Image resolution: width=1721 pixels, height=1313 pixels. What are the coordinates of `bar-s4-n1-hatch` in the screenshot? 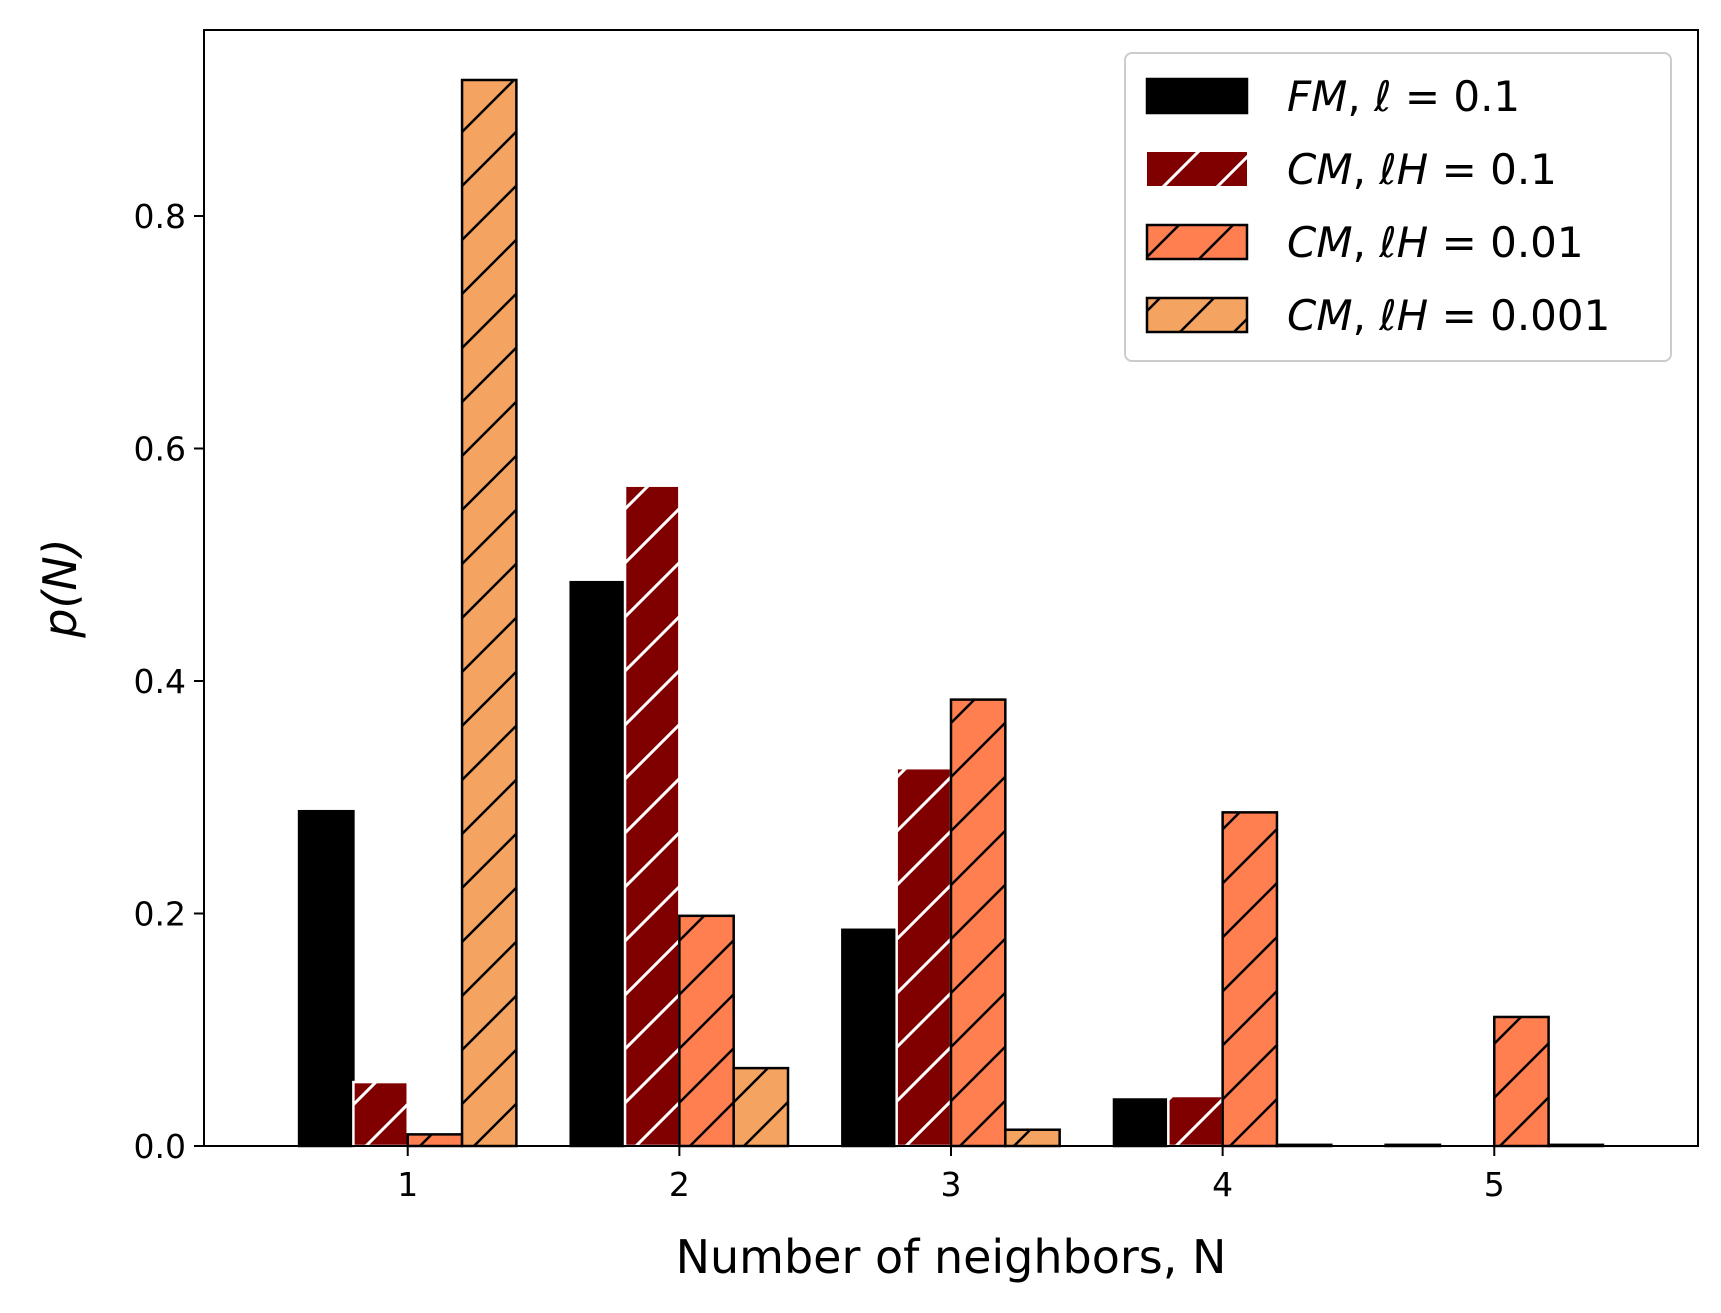 It's located at (489, 612).